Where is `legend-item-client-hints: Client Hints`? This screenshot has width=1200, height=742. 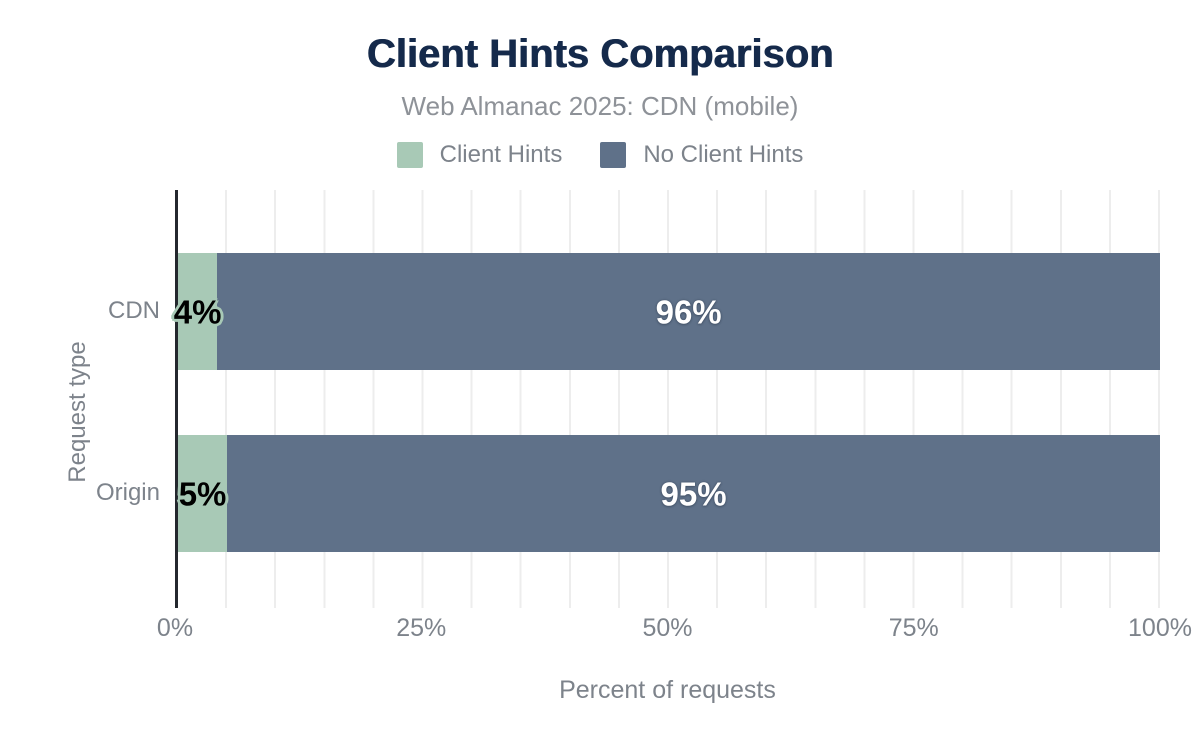
legend-item-client-hints: Client Hints is located at coordinates (479, 155).